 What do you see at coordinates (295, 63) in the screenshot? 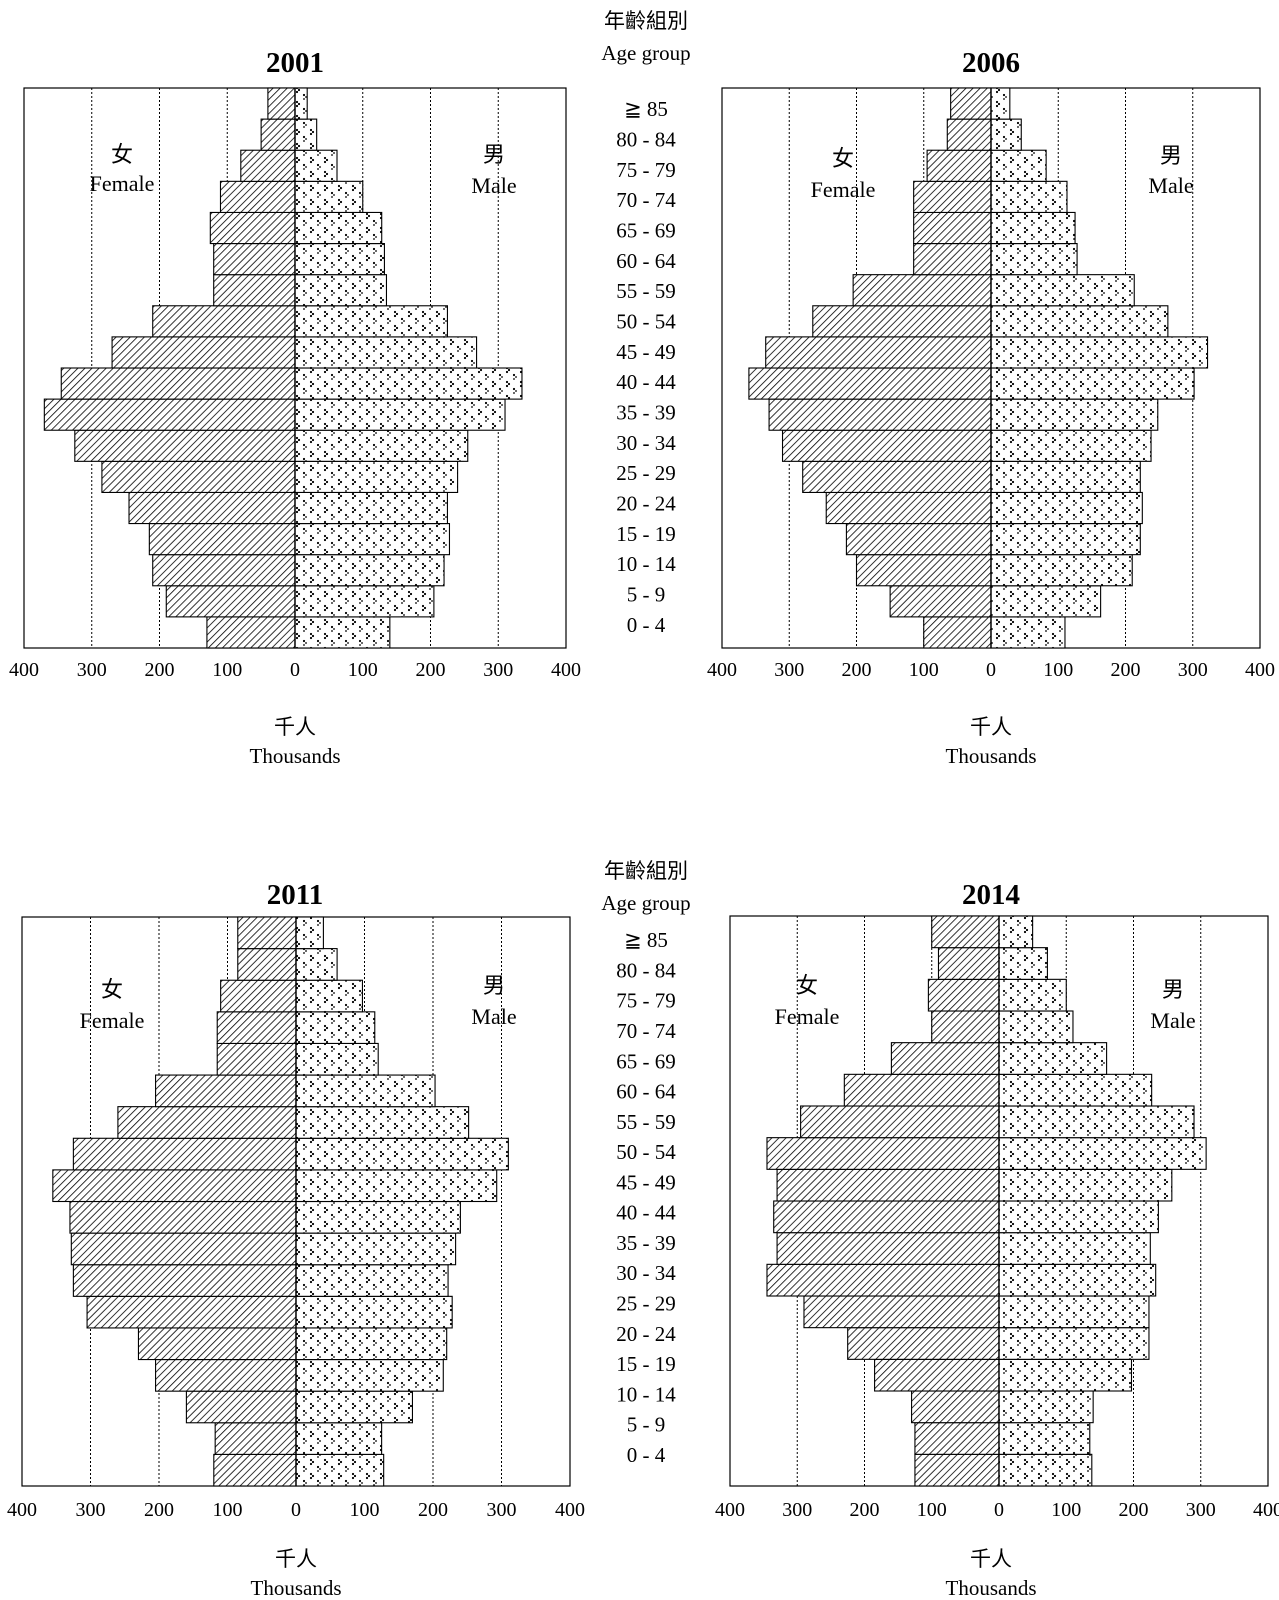
I see `chart-title: 2001` at bounding box center [295, 63].